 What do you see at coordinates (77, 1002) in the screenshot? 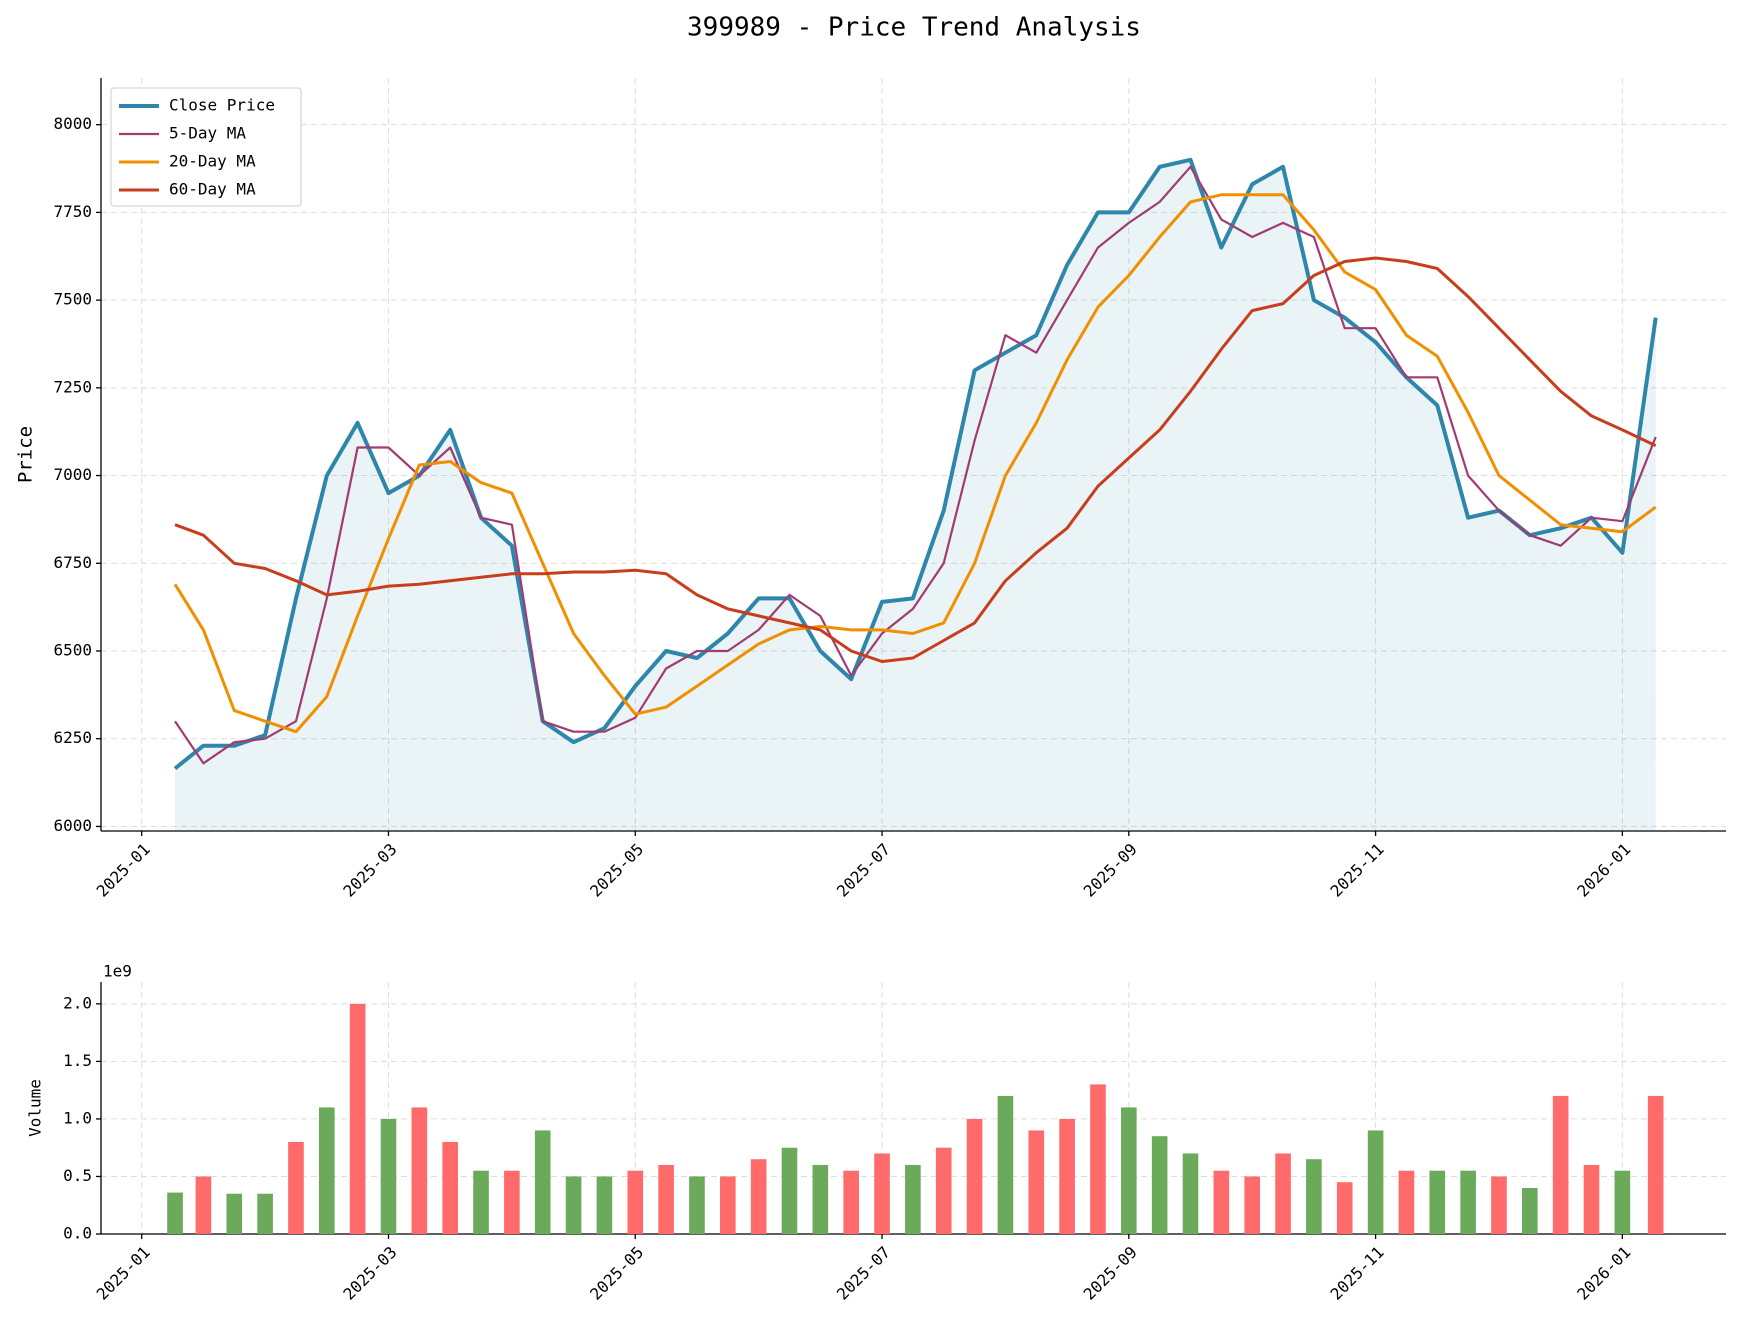
I see `y-tick-label: 2.0` at bounding box center [77, 1002].